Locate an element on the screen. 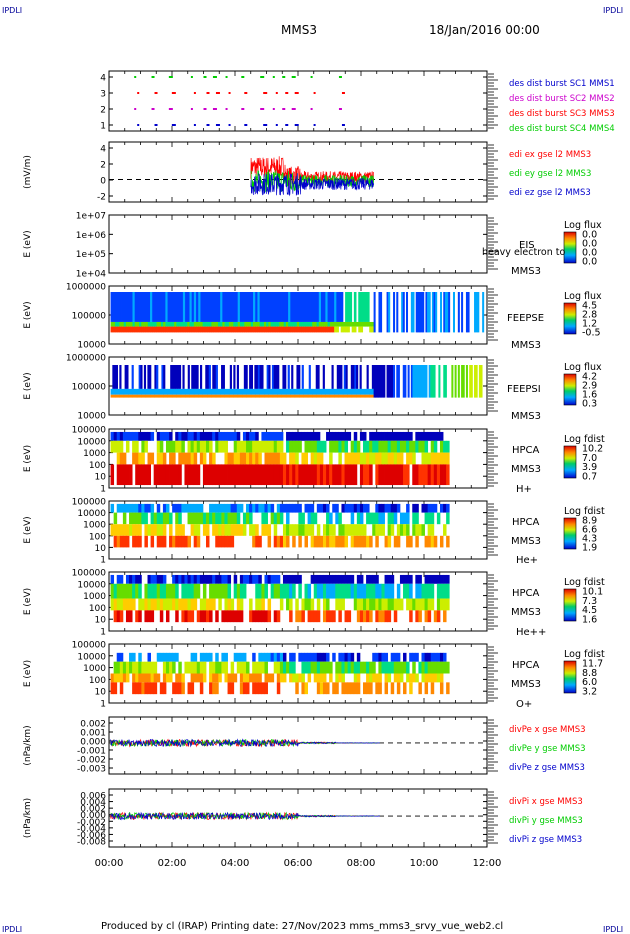  divpi-y-tick-label: 0.004 is located at coordinates (93, 803).